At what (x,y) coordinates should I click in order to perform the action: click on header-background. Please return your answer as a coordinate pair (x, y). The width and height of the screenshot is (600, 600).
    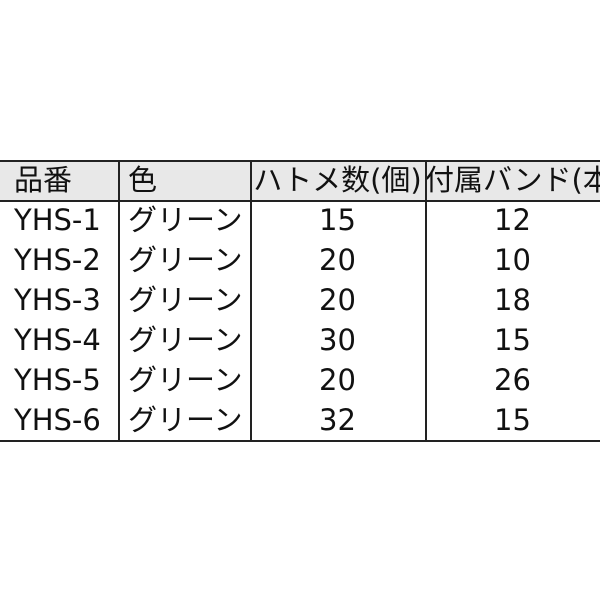
    Looking at the image, I should click on (300, 180).